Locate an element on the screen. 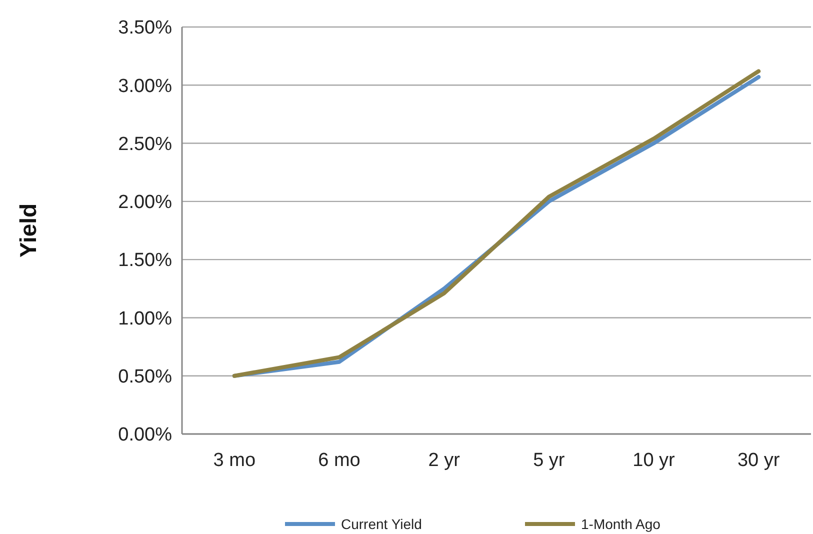  x-tick-label: 10 yr is located at coordinates (654, 460).